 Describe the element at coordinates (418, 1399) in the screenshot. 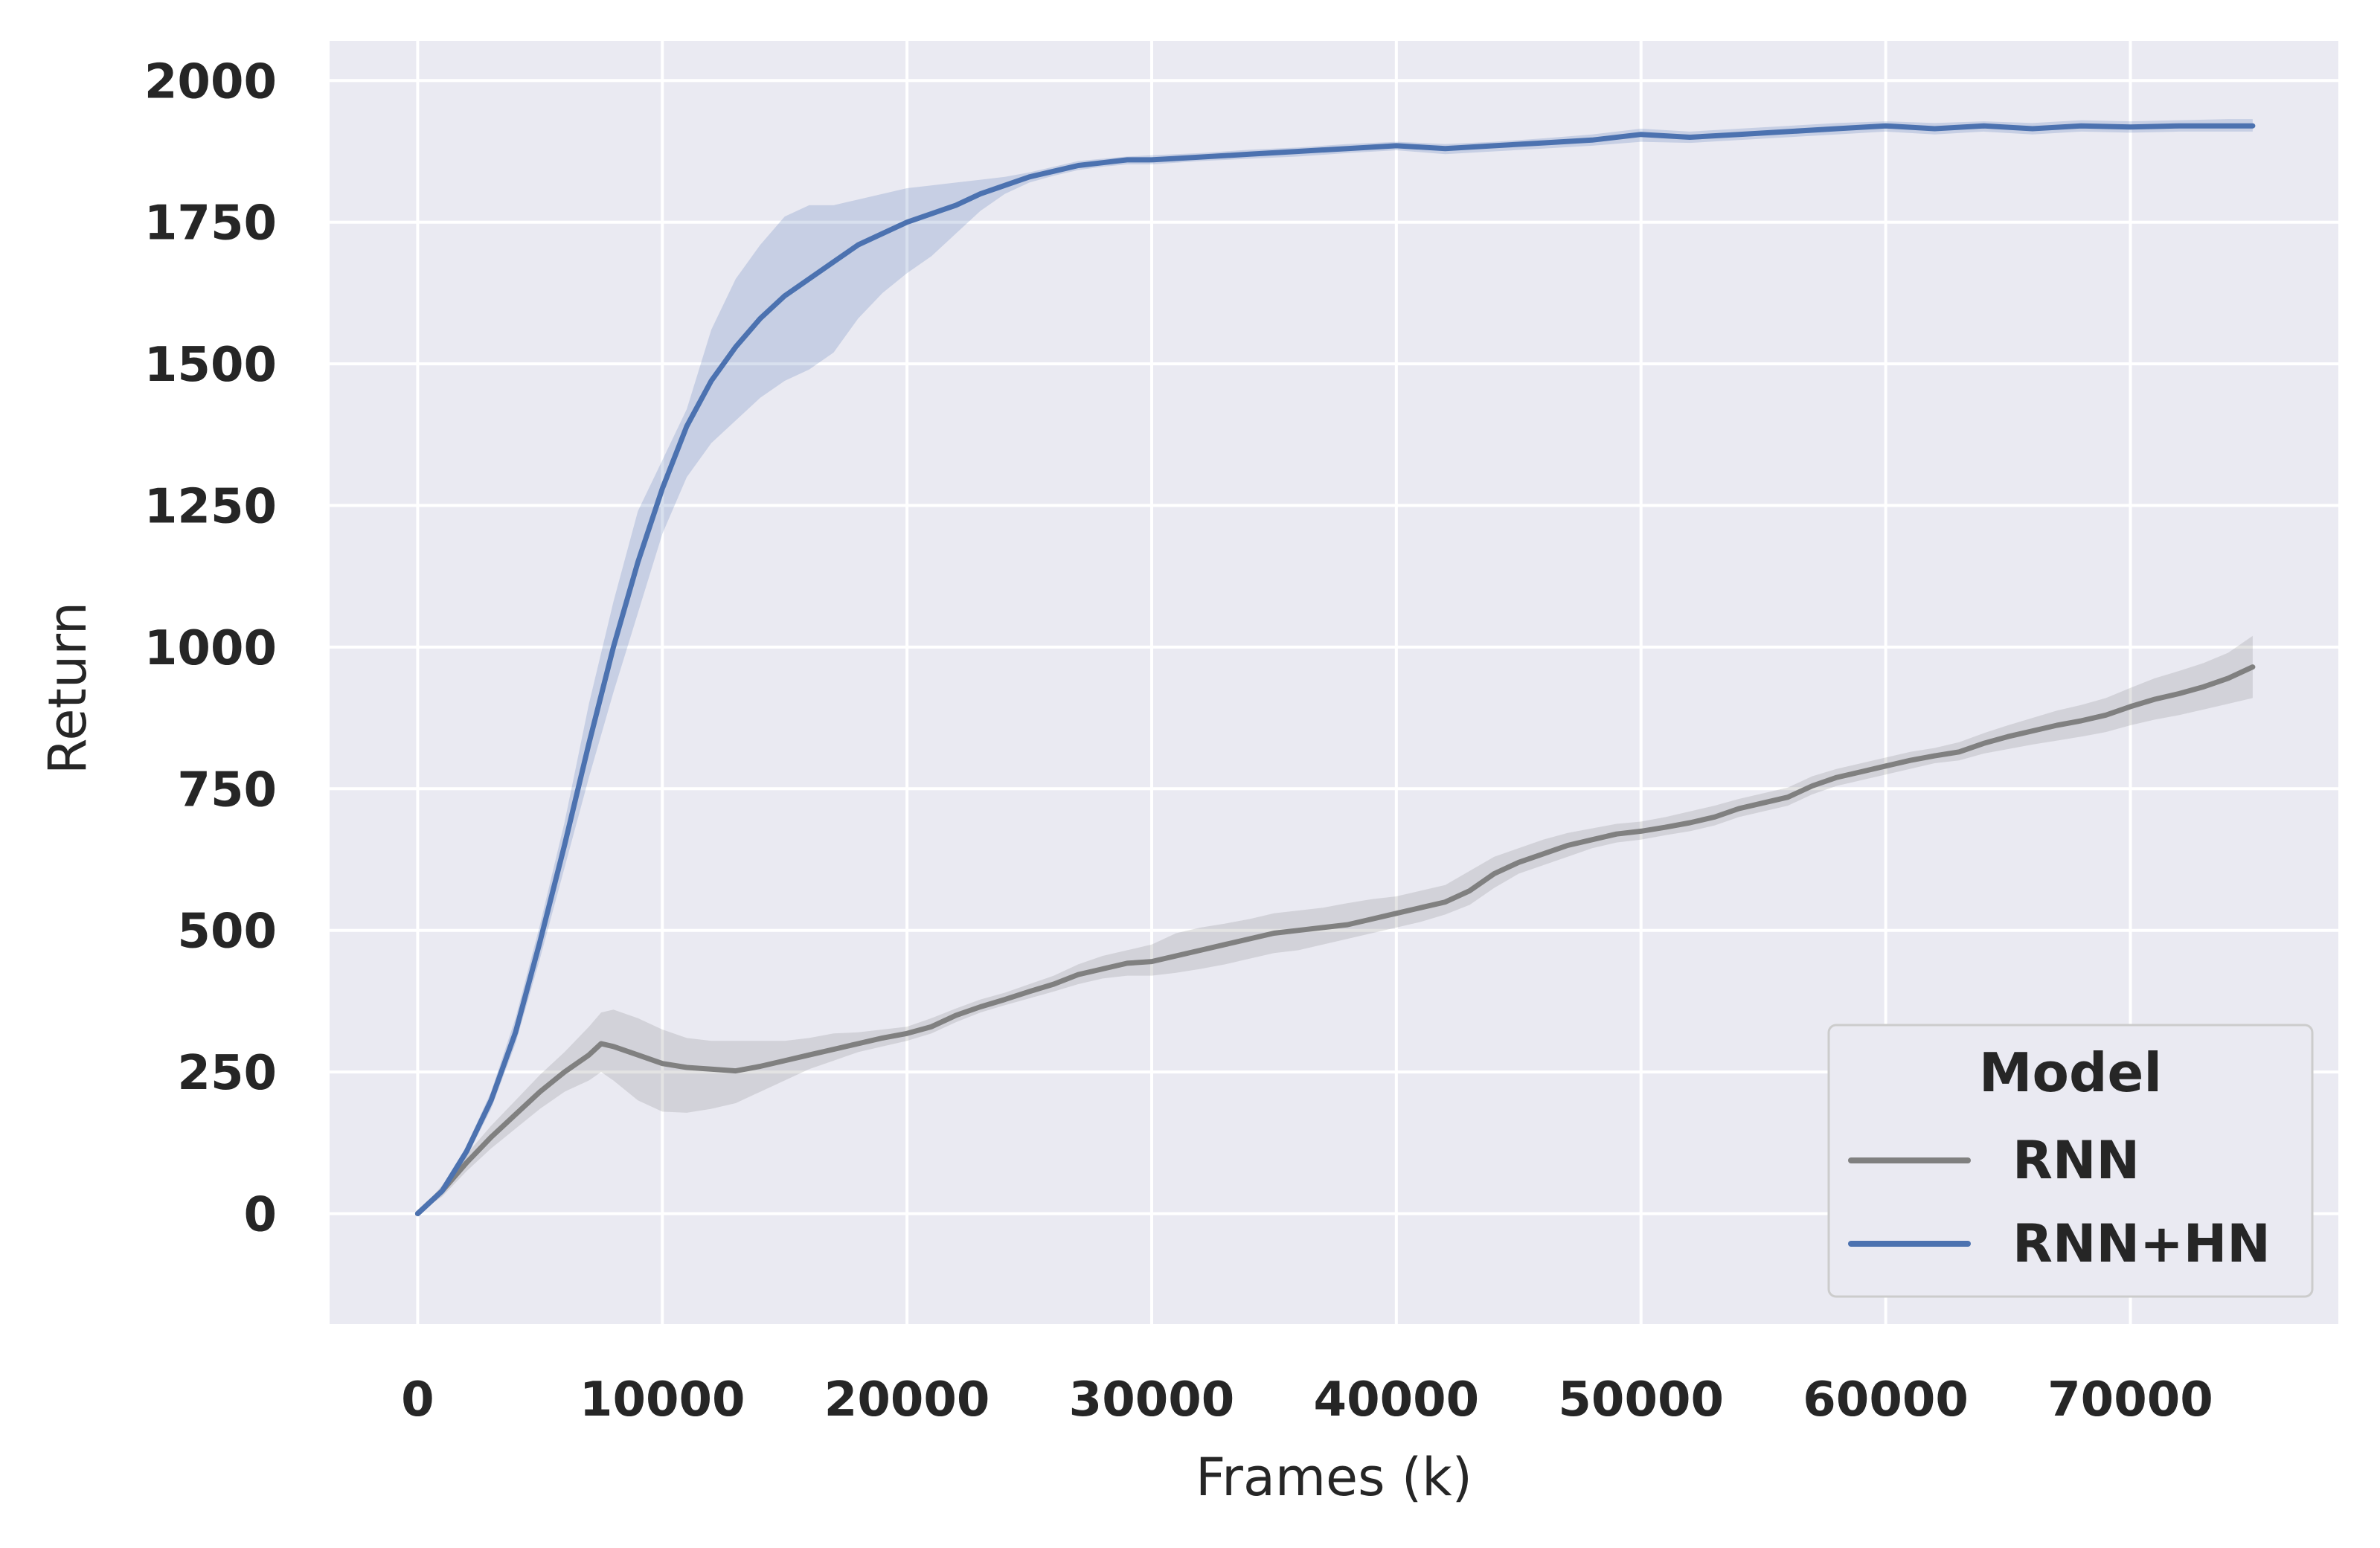

I see `x-tick-label: 0` at that location.